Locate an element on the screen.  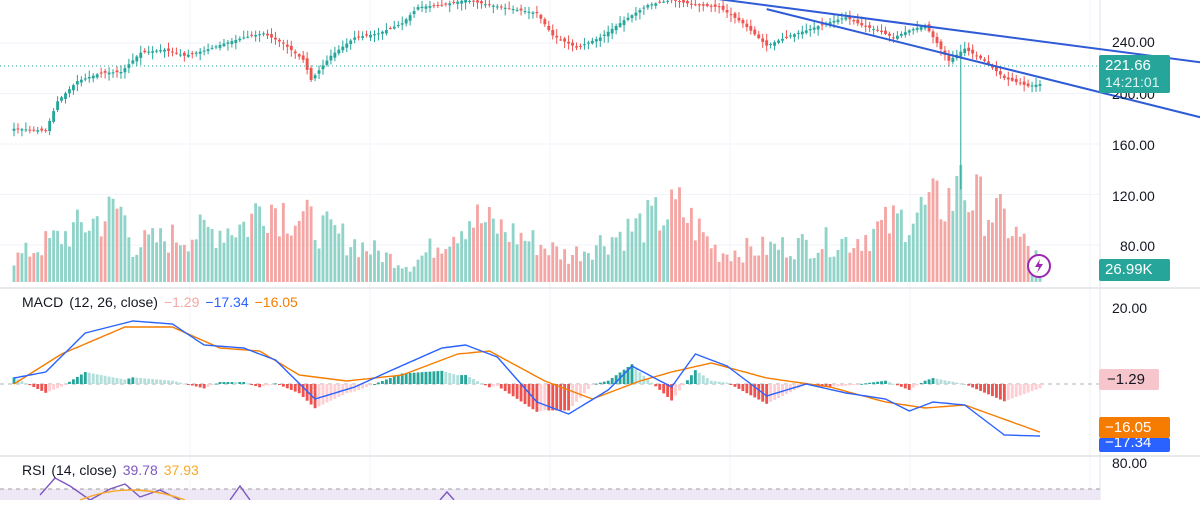
macd-hist-value: −1.29 is located at coordinates (181, 302).